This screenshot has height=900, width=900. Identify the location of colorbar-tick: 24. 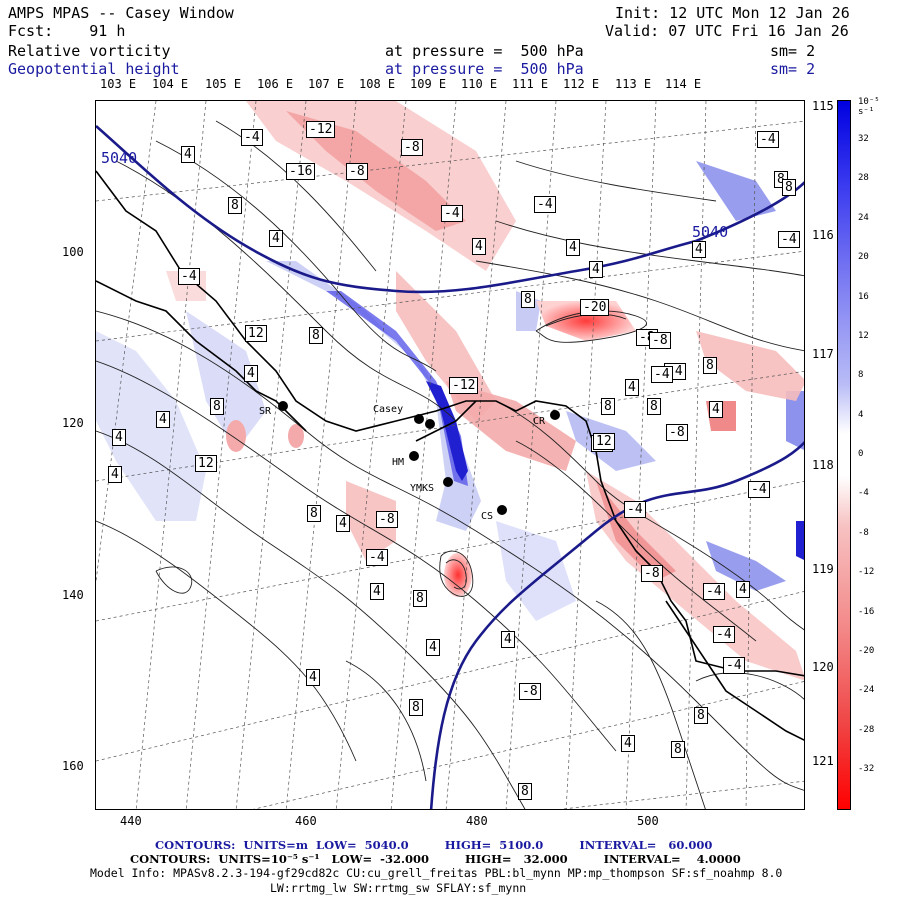
(863, 217).